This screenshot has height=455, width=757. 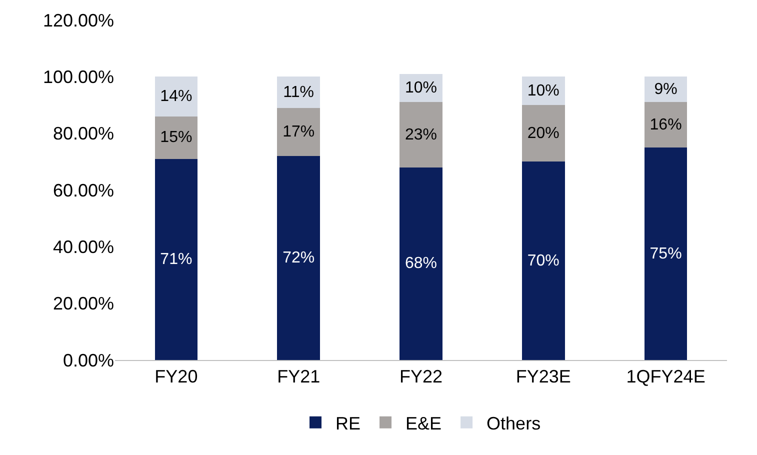 What do you see at coordinates (348, 423) in the screenshot?
I see `legend-label: RE` at bounding box center [348, 423].